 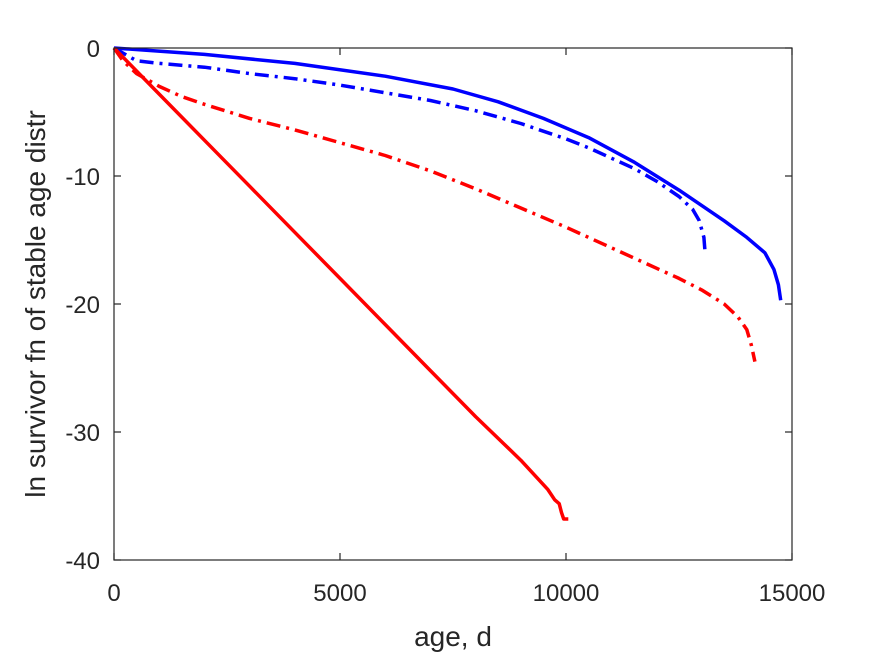 I want to click on x-tick-label: 5000, so click(x=339, y=593).